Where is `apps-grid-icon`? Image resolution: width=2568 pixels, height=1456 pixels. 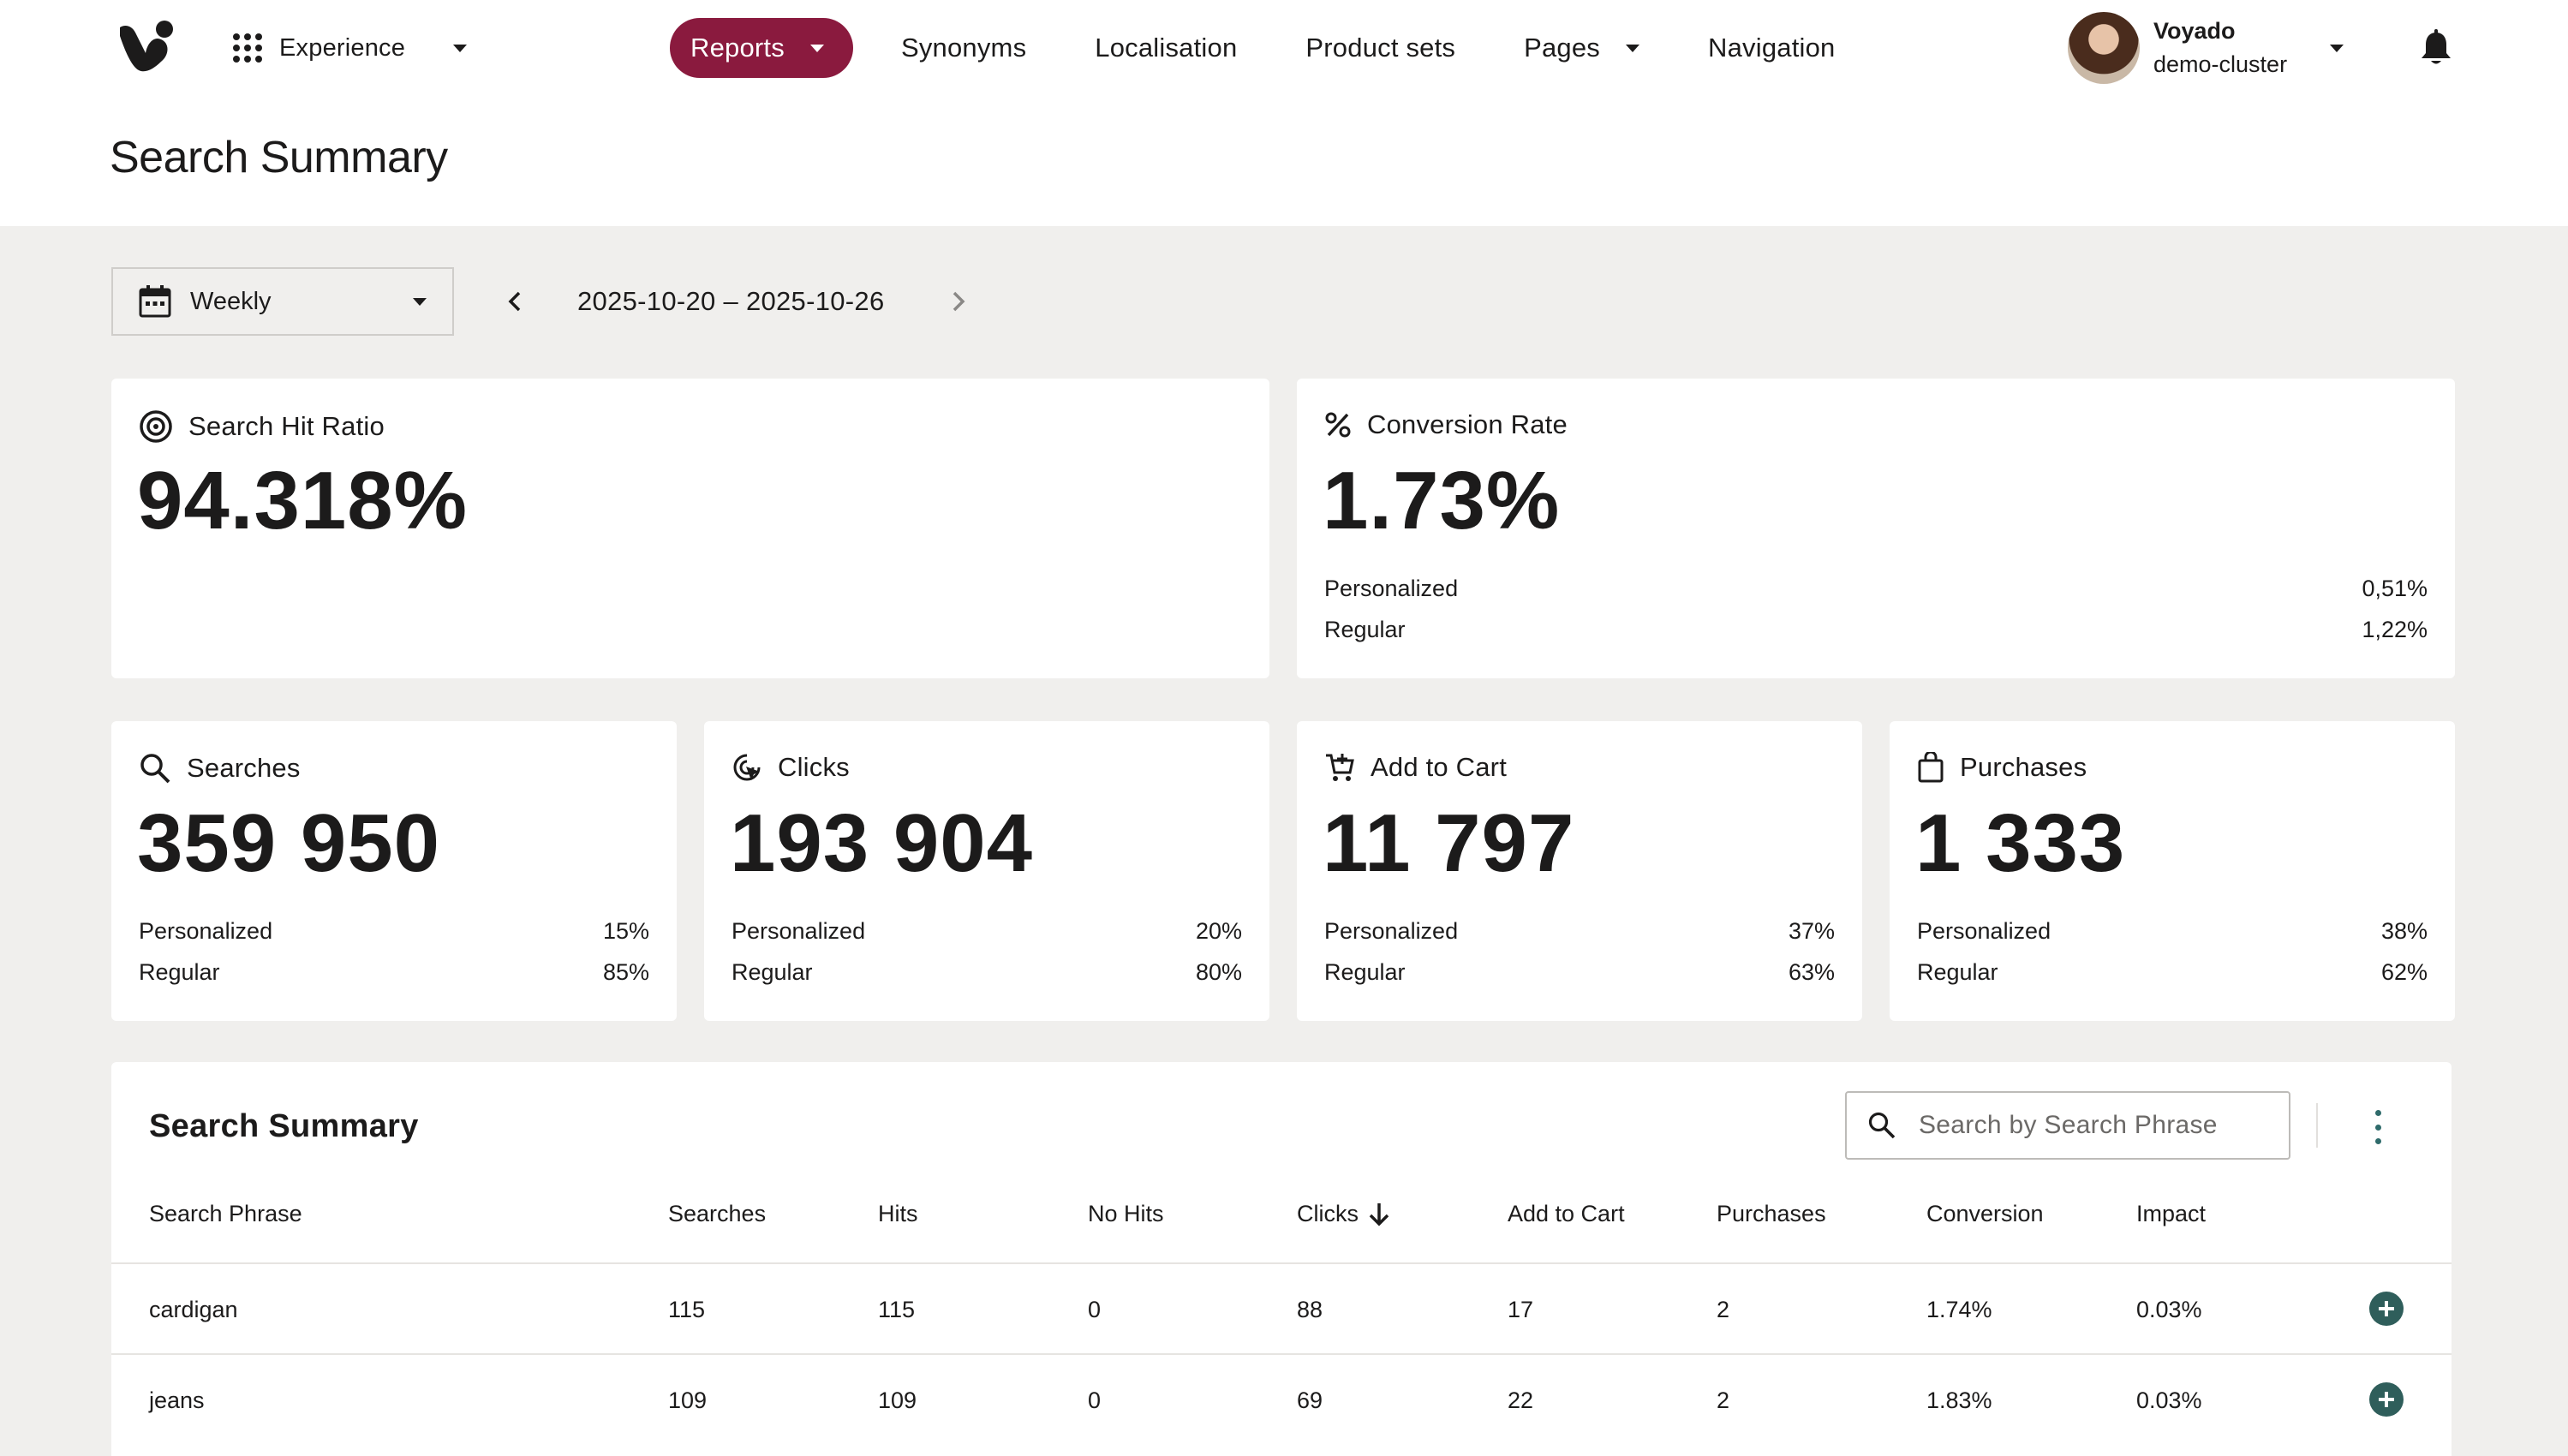 apps-grid-icon is located at coordinates (248, 48).